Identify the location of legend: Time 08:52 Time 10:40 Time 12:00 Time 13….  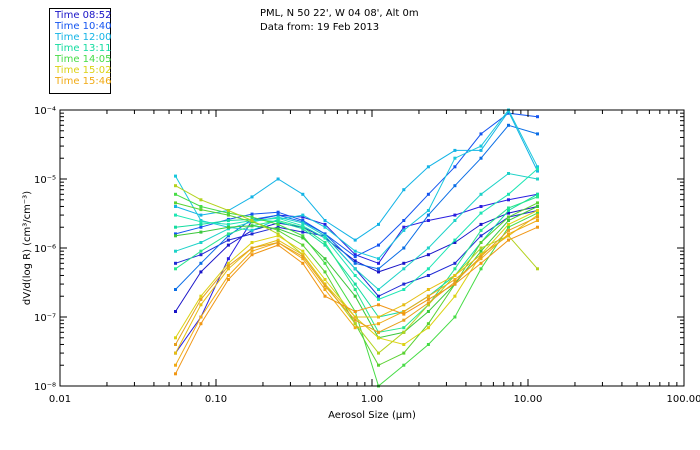
(80, 51).